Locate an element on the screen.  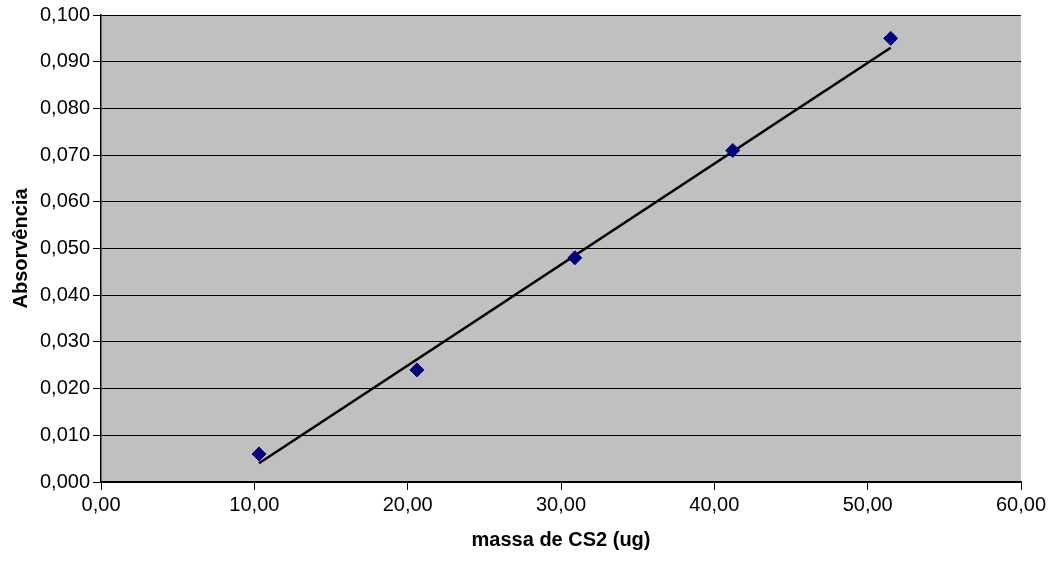
y-tick-label: 0,010 is located at coordinates (65, 433).